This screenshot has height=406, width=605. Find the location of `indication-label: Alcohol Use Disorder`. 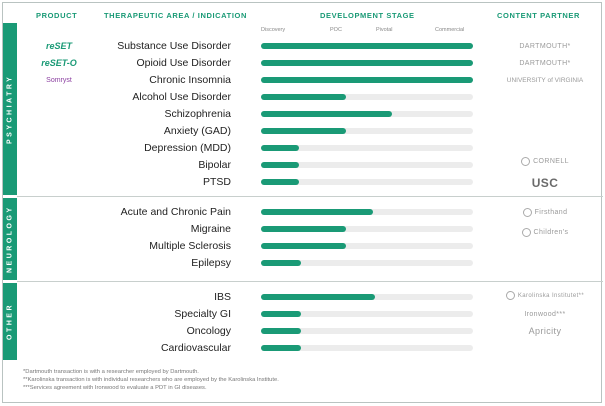

indication-label: Alcohol Use Disorder is located at coordinates (181, 97).